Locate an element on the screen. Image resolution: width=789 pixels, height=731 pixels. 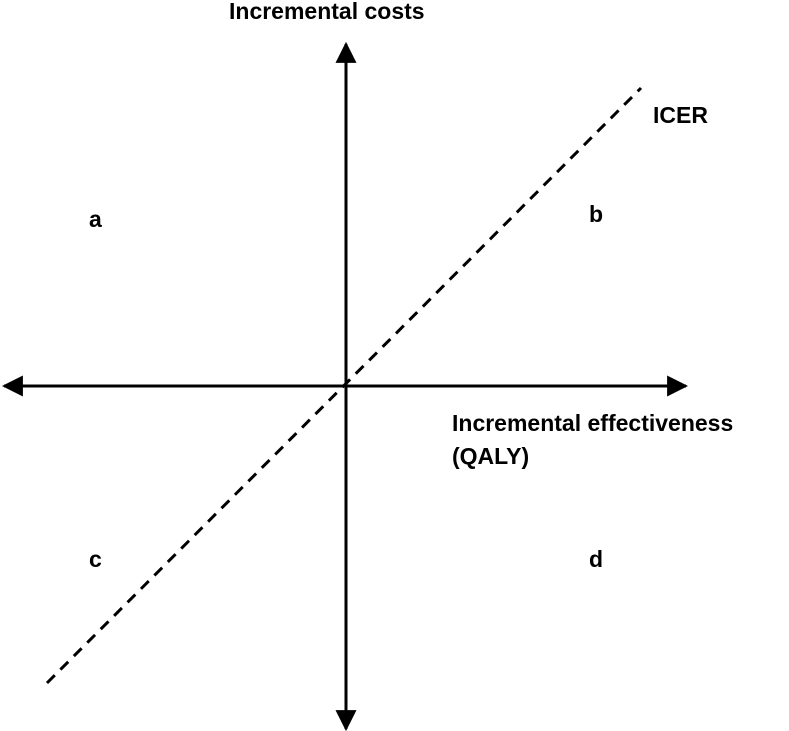
quadrant-b-label: b is located at coordinates (596, 214).